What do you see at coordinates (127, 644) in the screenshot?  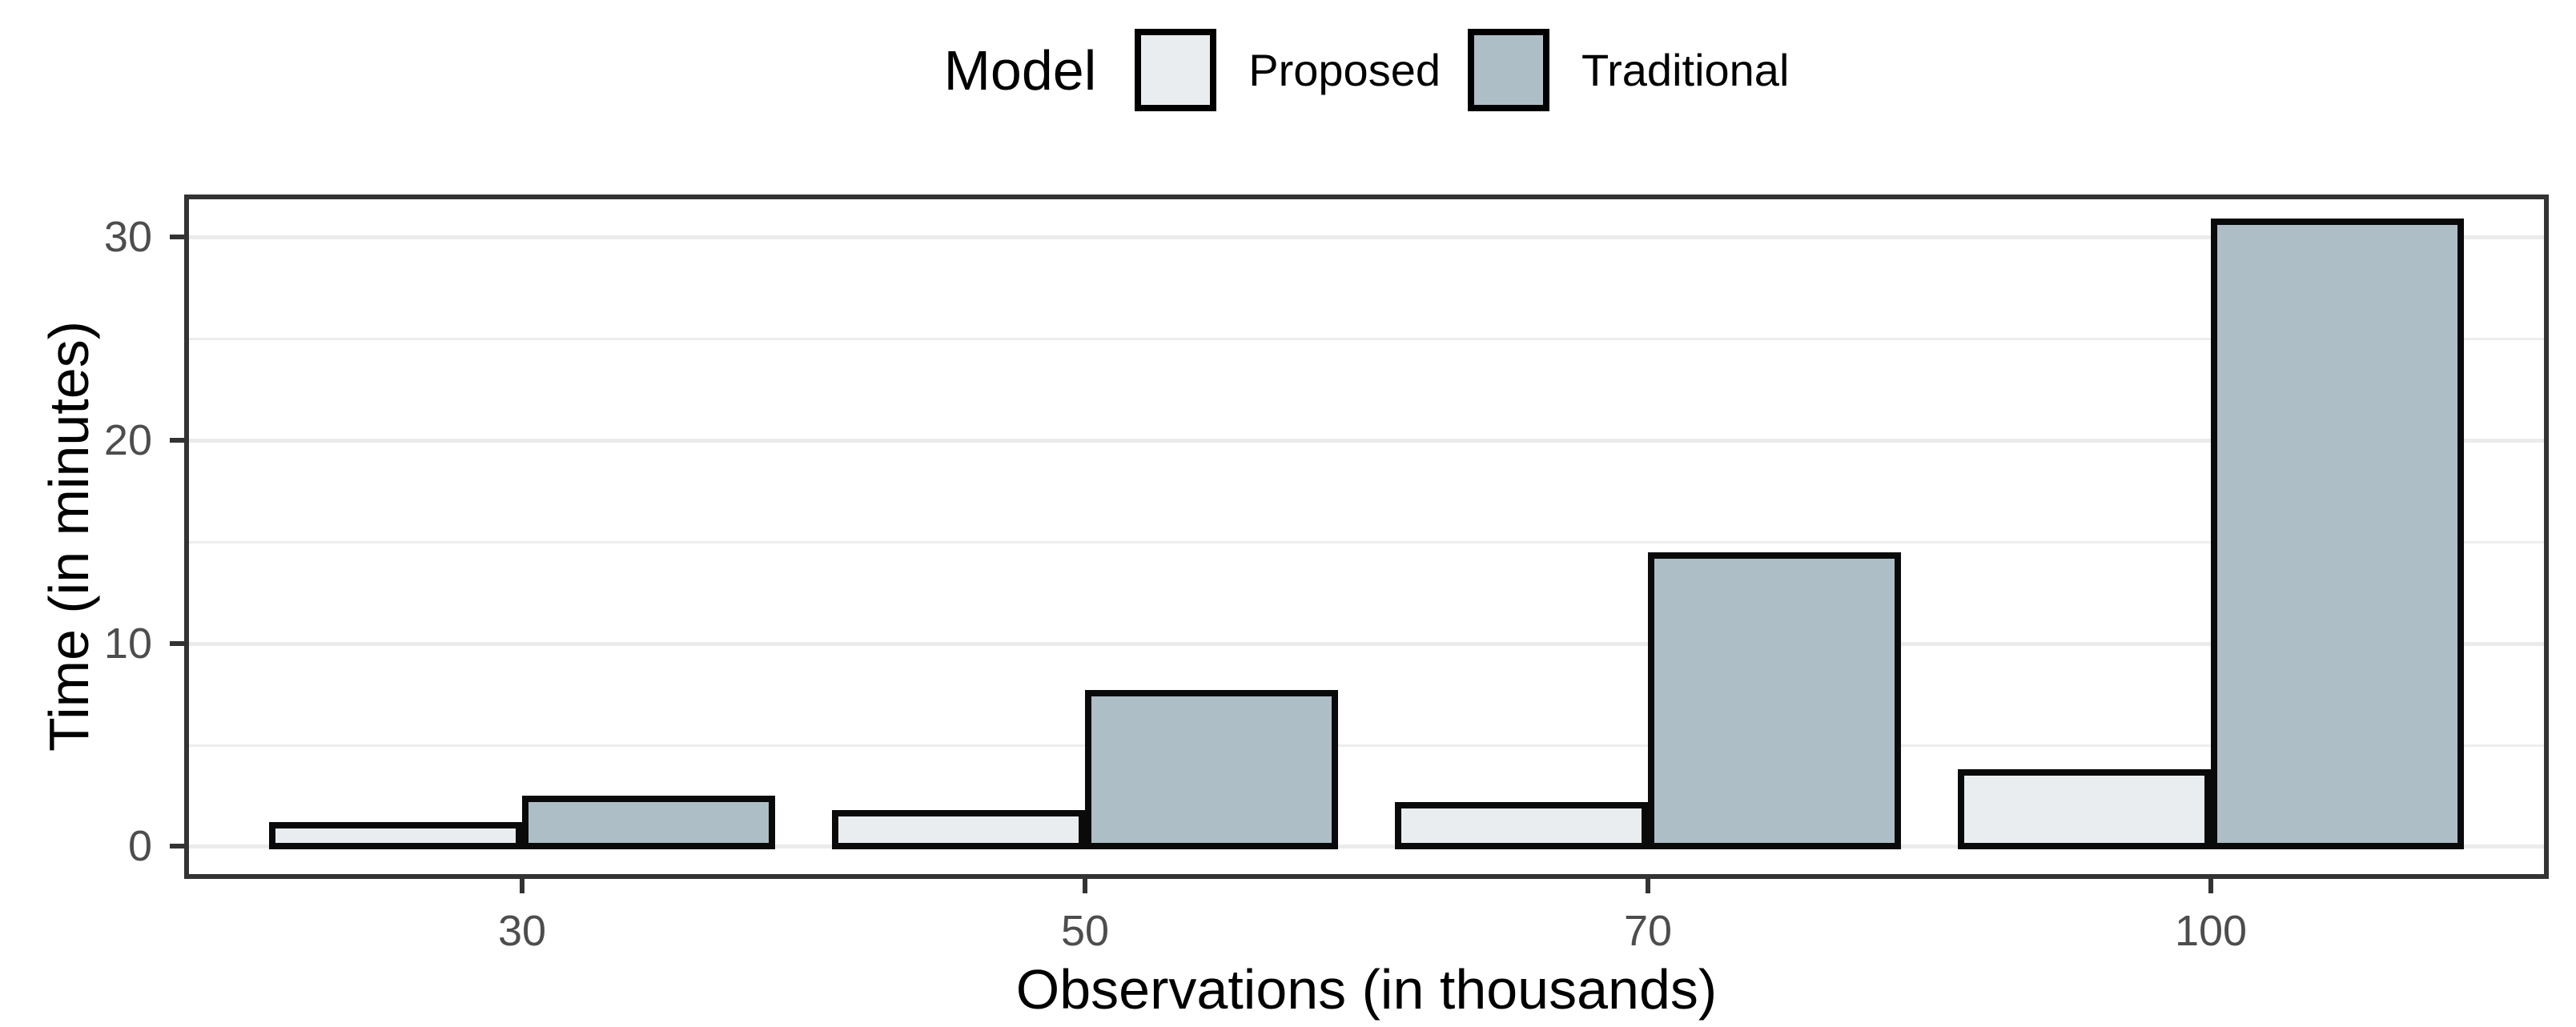 I see `y-tick-label-10: 10` at bounding box center [127, 644].